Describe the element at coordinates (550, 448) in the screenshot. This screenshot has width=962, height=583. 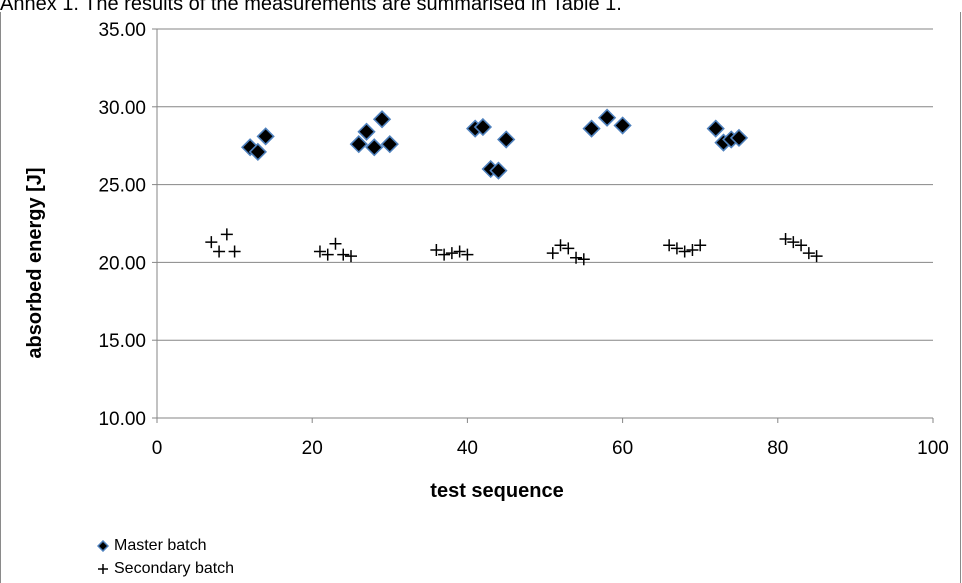
I see `x-tick-labels: 0 20 40 60 80 100` at that location.